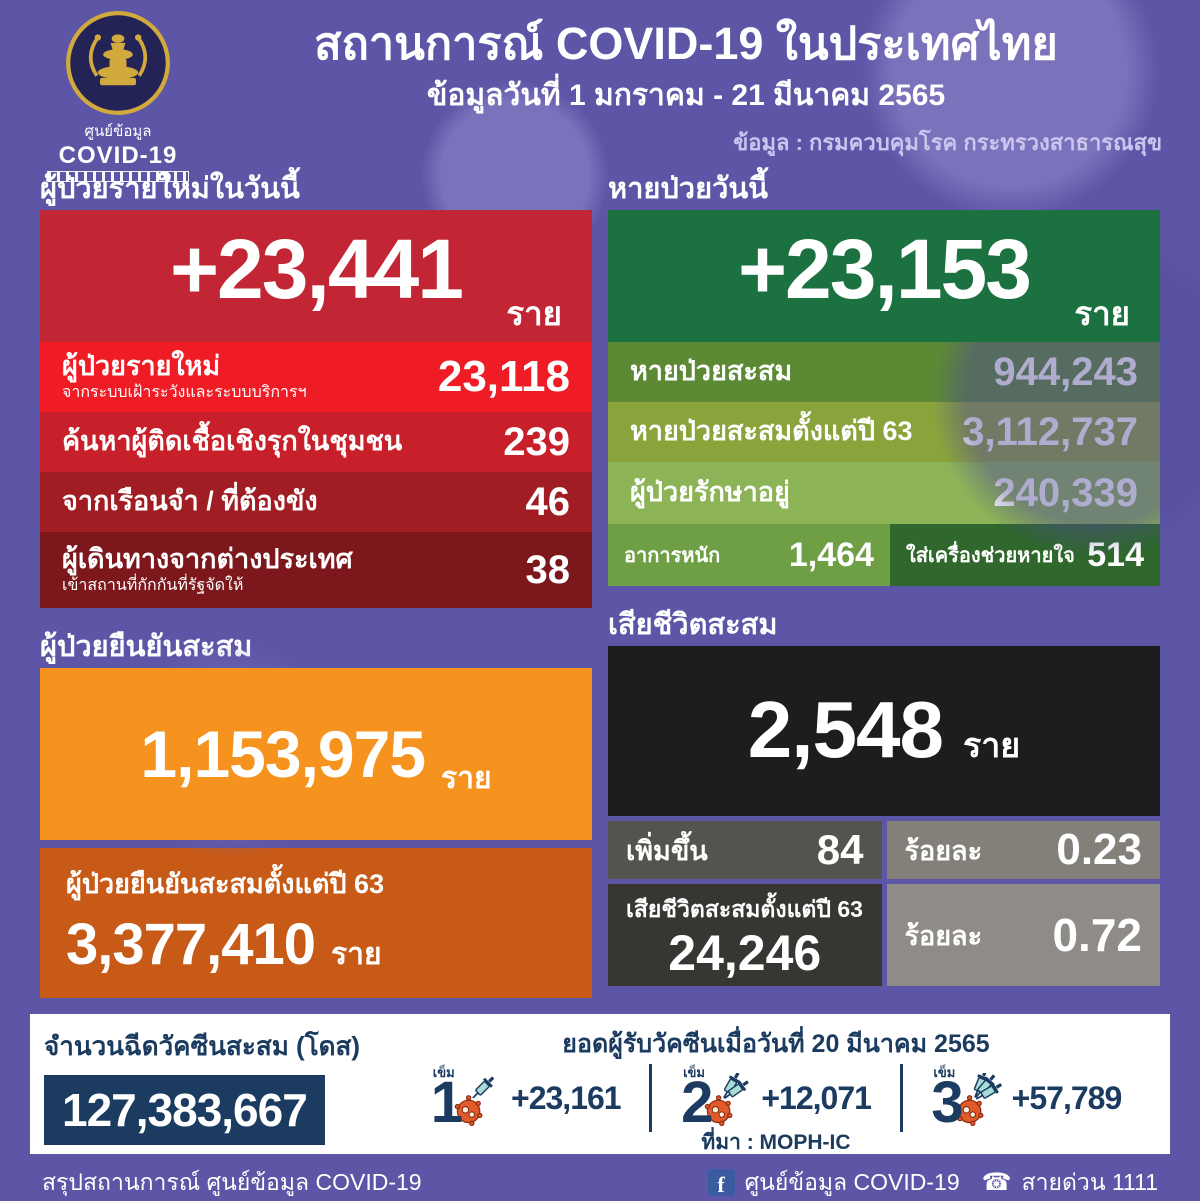 This screenshot has height=1201, width=1200. What do you see at coordinates (943, 850) in the screenshot?
I see `deaths-pct-label: ร้อยละ` at bounding box center [943, 850].